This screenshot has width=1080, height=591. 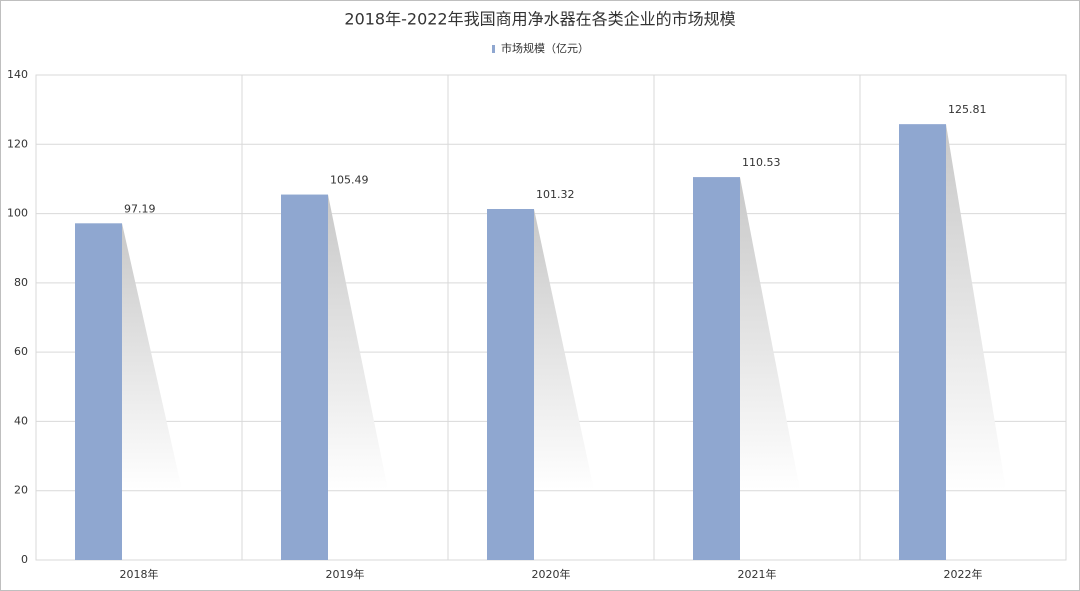 I want to click on legend-label: 市场规模（亿元）, so click(x=545, y=48).